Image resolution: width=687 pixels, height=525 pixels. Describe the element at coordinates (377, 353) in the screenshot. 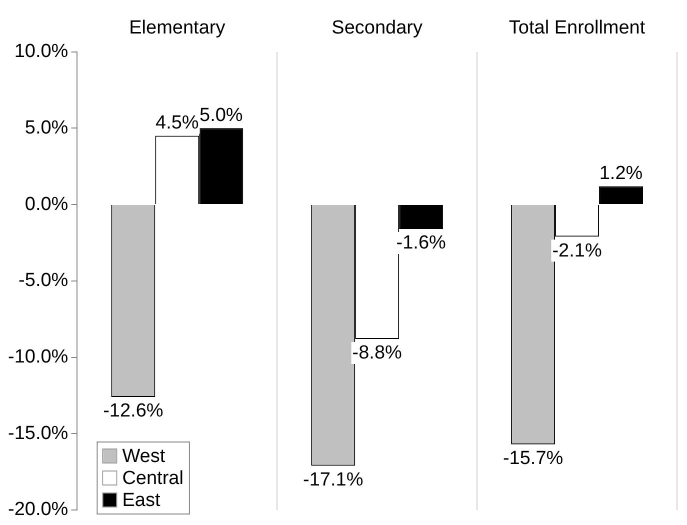

I see `data-label: -8.8%` at that location.